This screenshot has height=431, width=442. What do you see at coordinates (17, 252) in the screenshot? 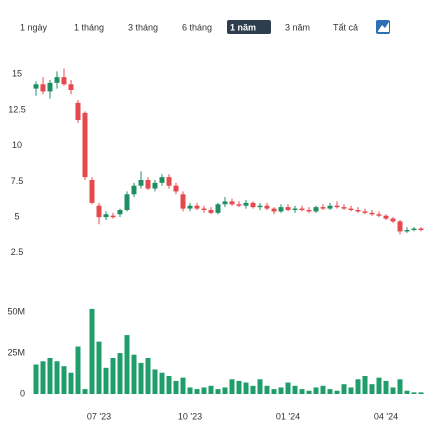
I see `y-tick-label: 2.5` at bounding box center [17, 252].